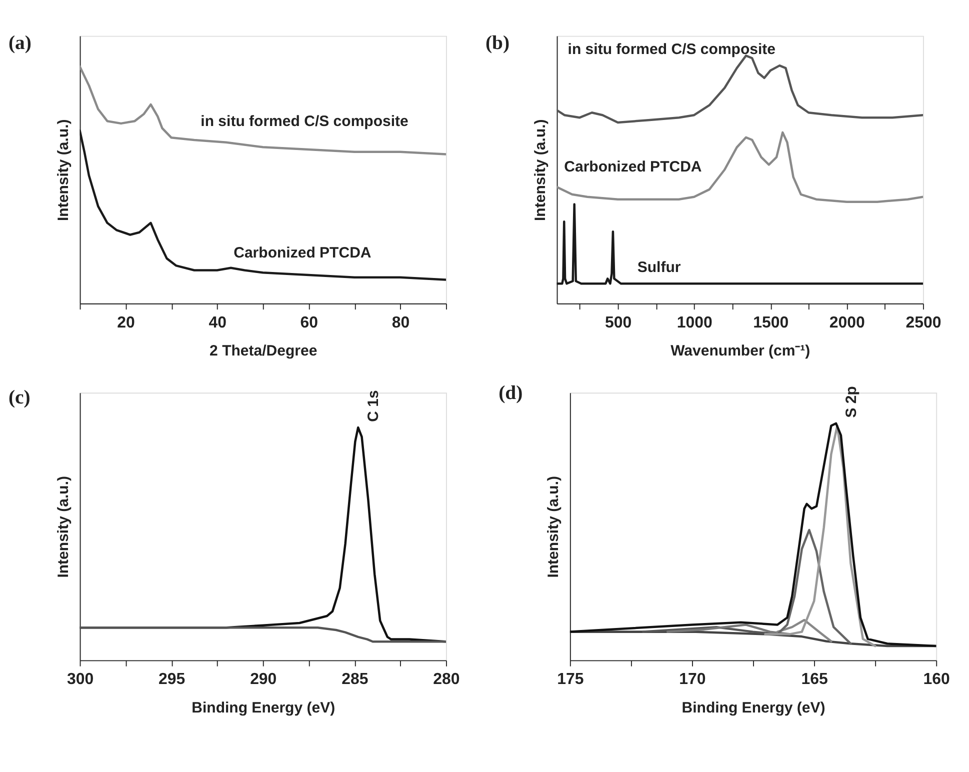  What do you see at coordinates (172, 679) in the screenshot?
I see `x-tick-label: 295` at bounding box center [172, 679].